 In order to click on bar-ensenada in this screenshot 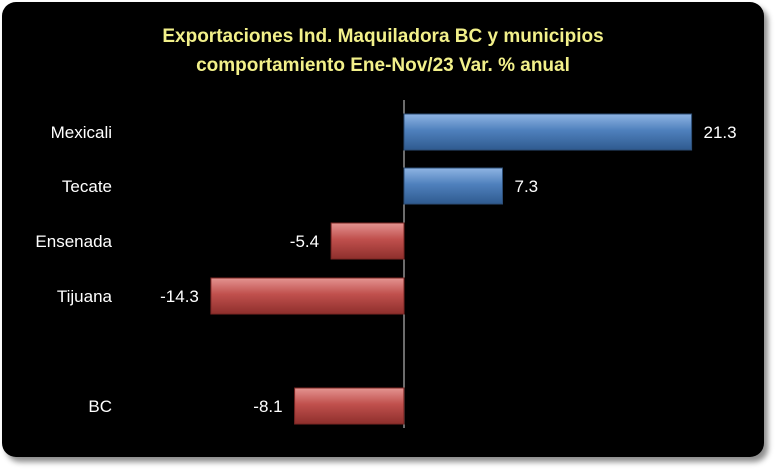, I will do `click(367, 241)`.